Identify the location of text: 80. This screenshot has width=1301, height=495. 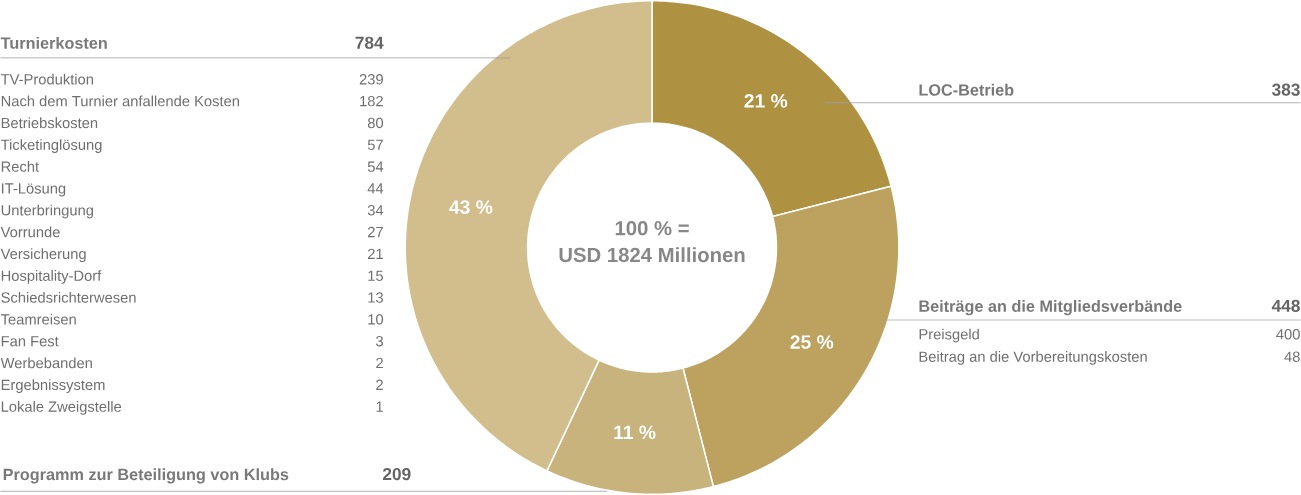
(375, 123).